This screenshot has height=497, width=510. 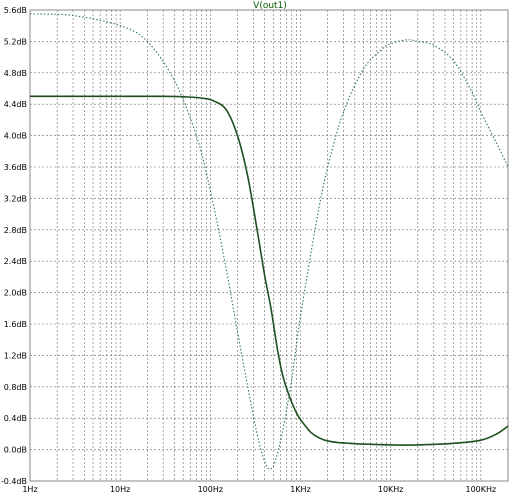 What do you see at coordinates (15, 324) in the screenshot?
I see `y-tick-label: 1.6dB` at bounding box center [15, 324].